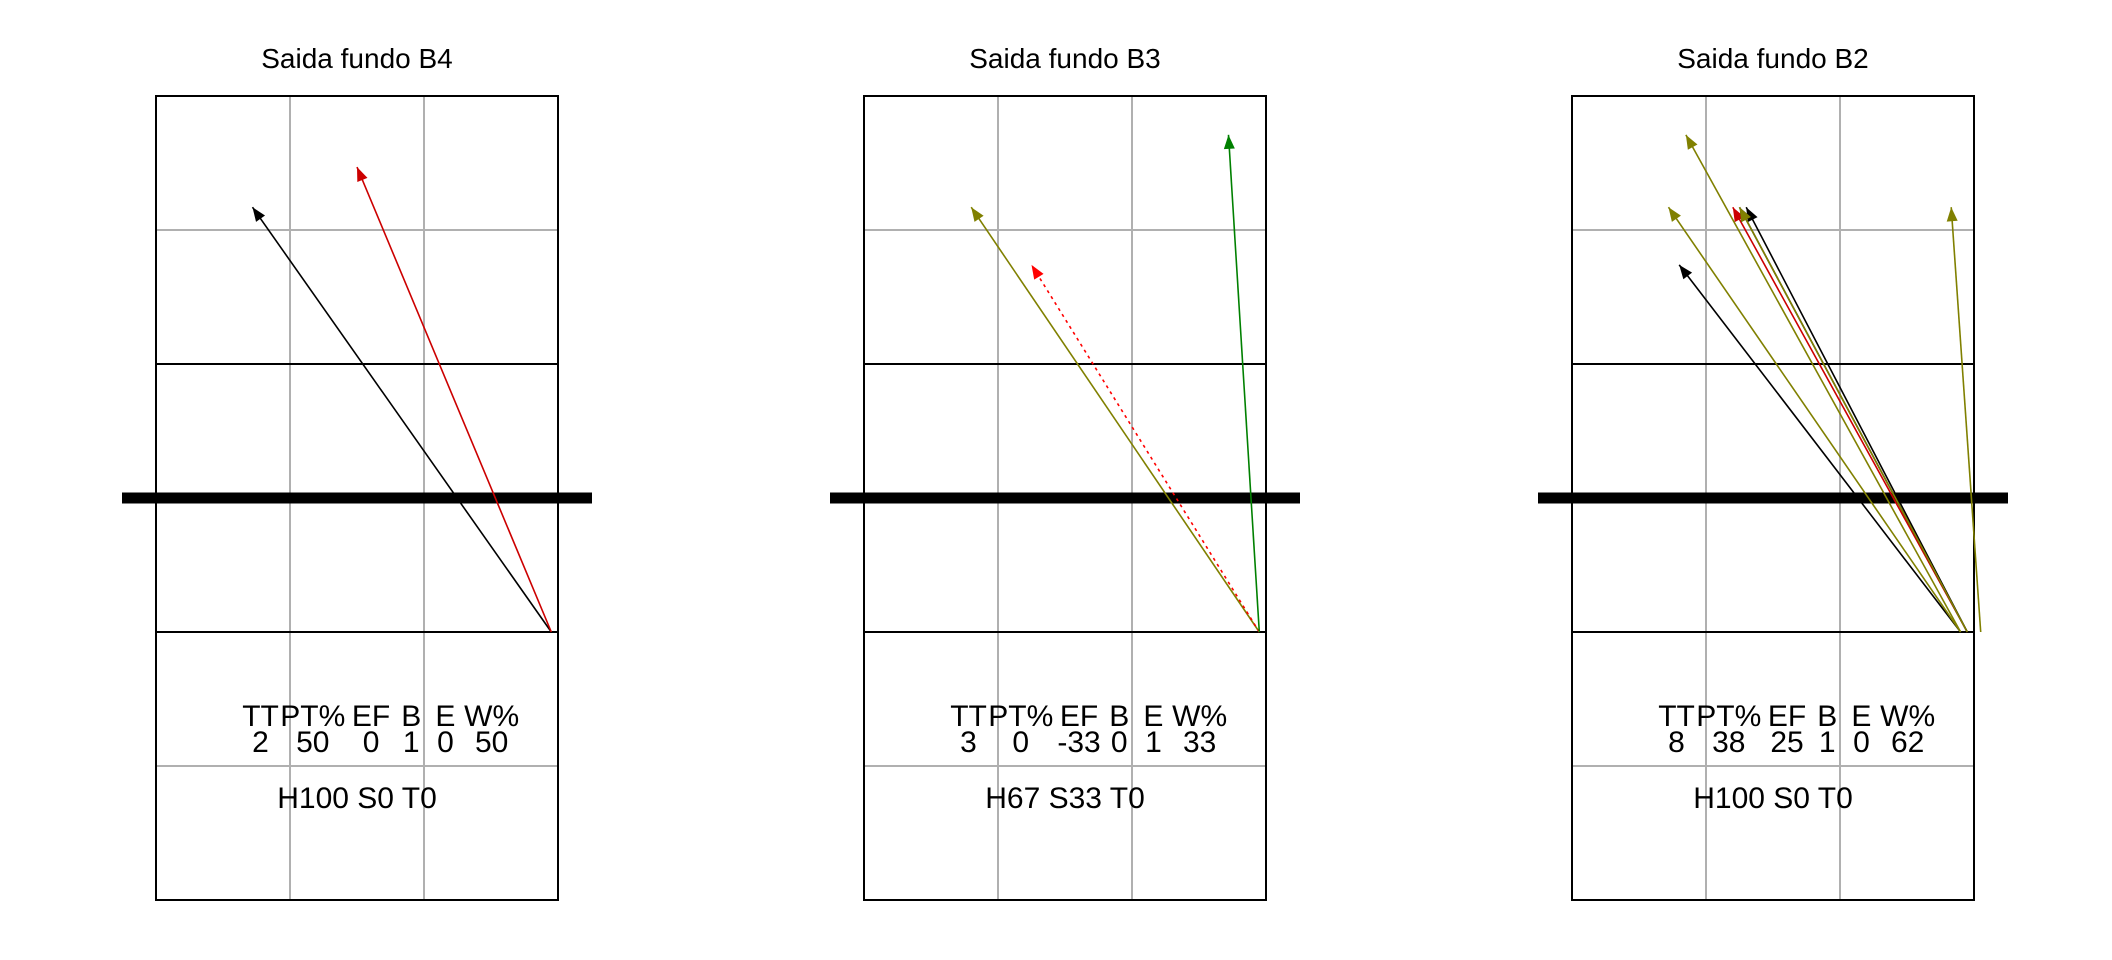 This screenshot has height=960, width=2112. I want to click on stats-values-row: 3 0 -33 0 1 33, so click(1088, 742).